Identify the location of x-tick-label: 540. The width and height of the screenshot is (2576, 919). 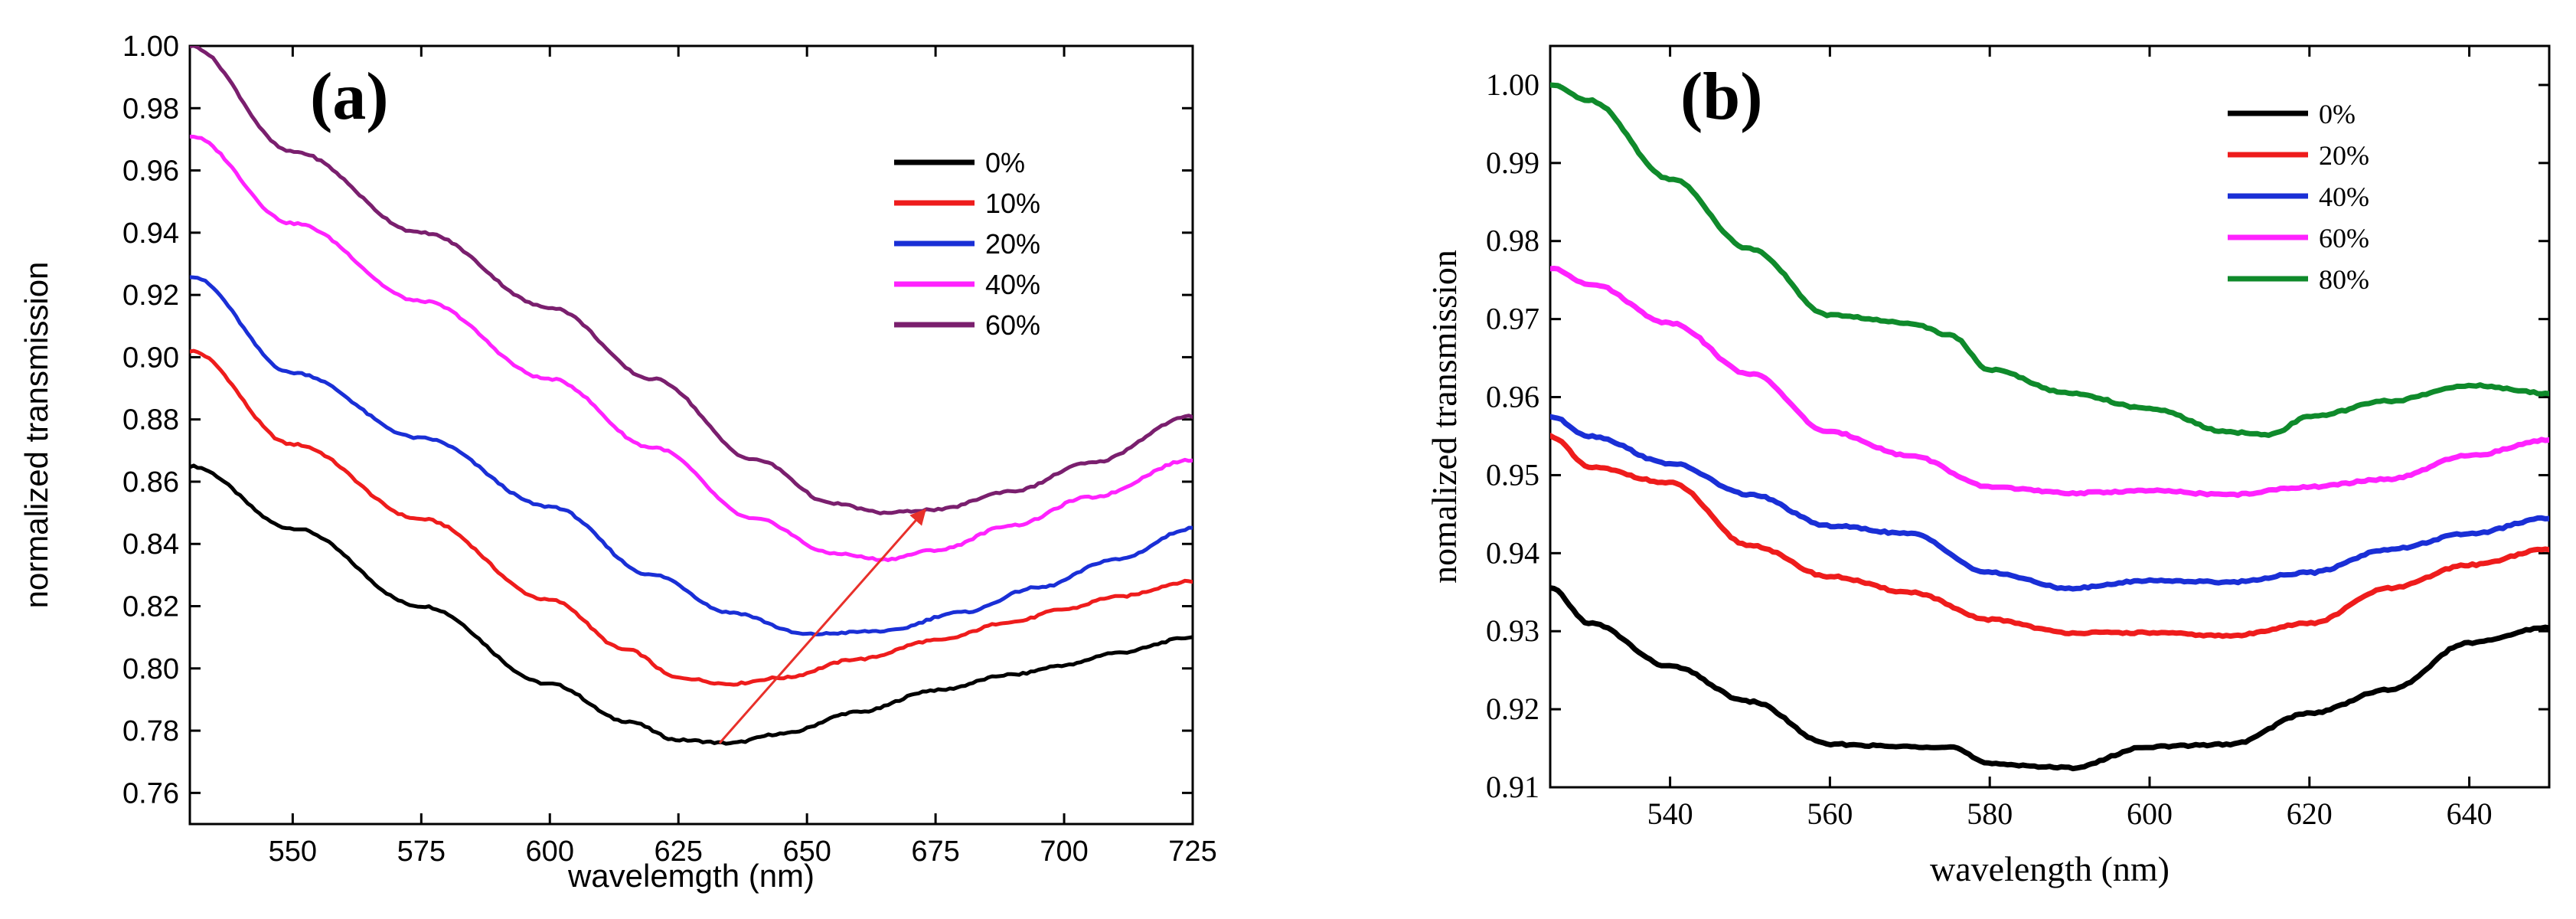
(1670, 814).